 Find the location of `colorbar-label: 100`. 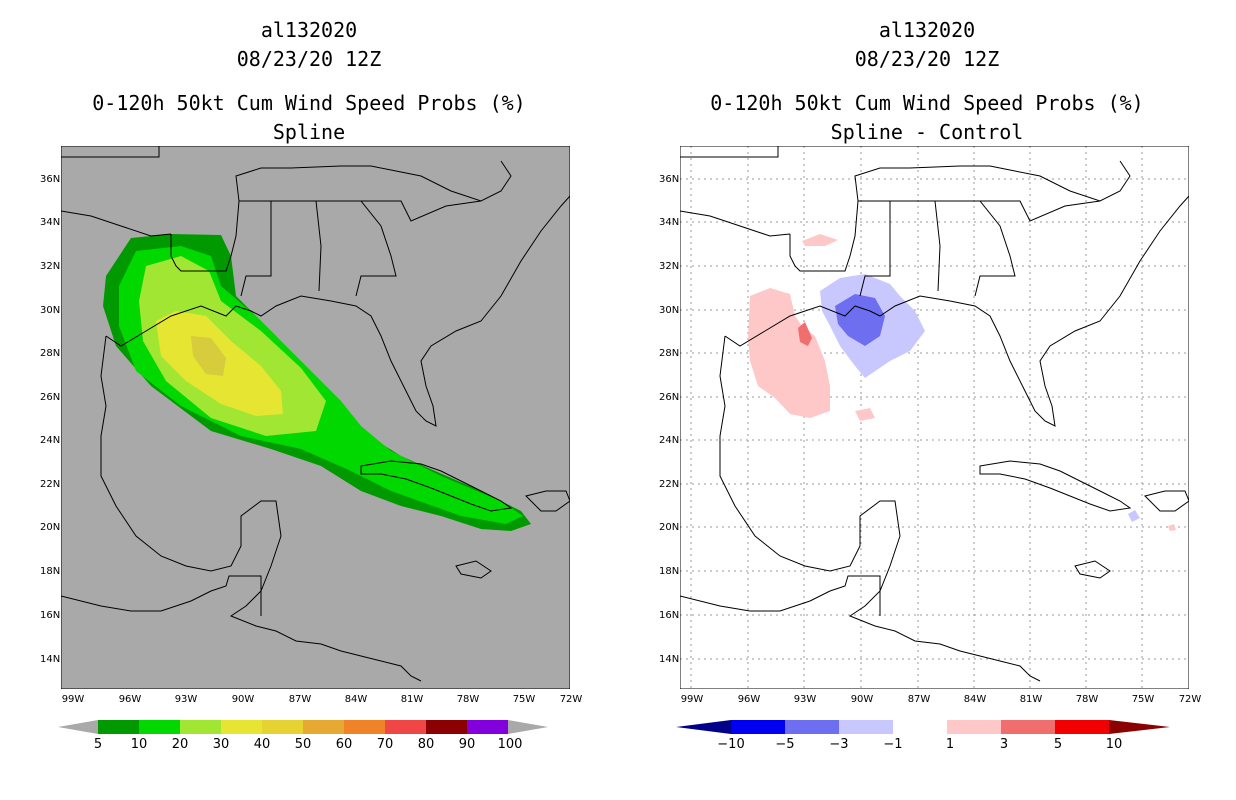

colorbar-label: 100 is located at coordinates (510, 744).